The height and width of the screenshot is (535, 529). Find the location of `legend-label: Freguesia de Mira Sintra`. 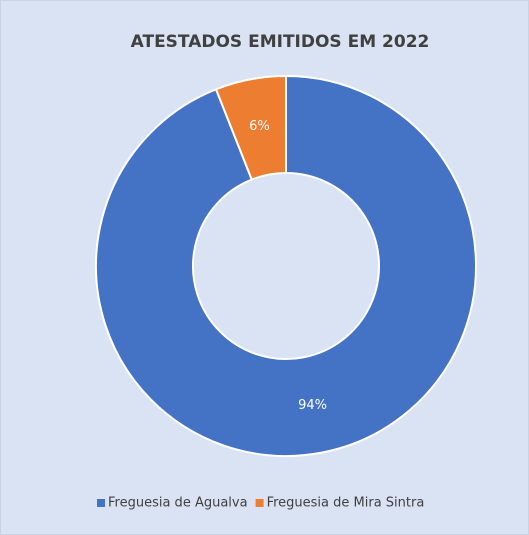

legend-label: Freguesia de Mira Sintra is located at coordinates (346, 503).